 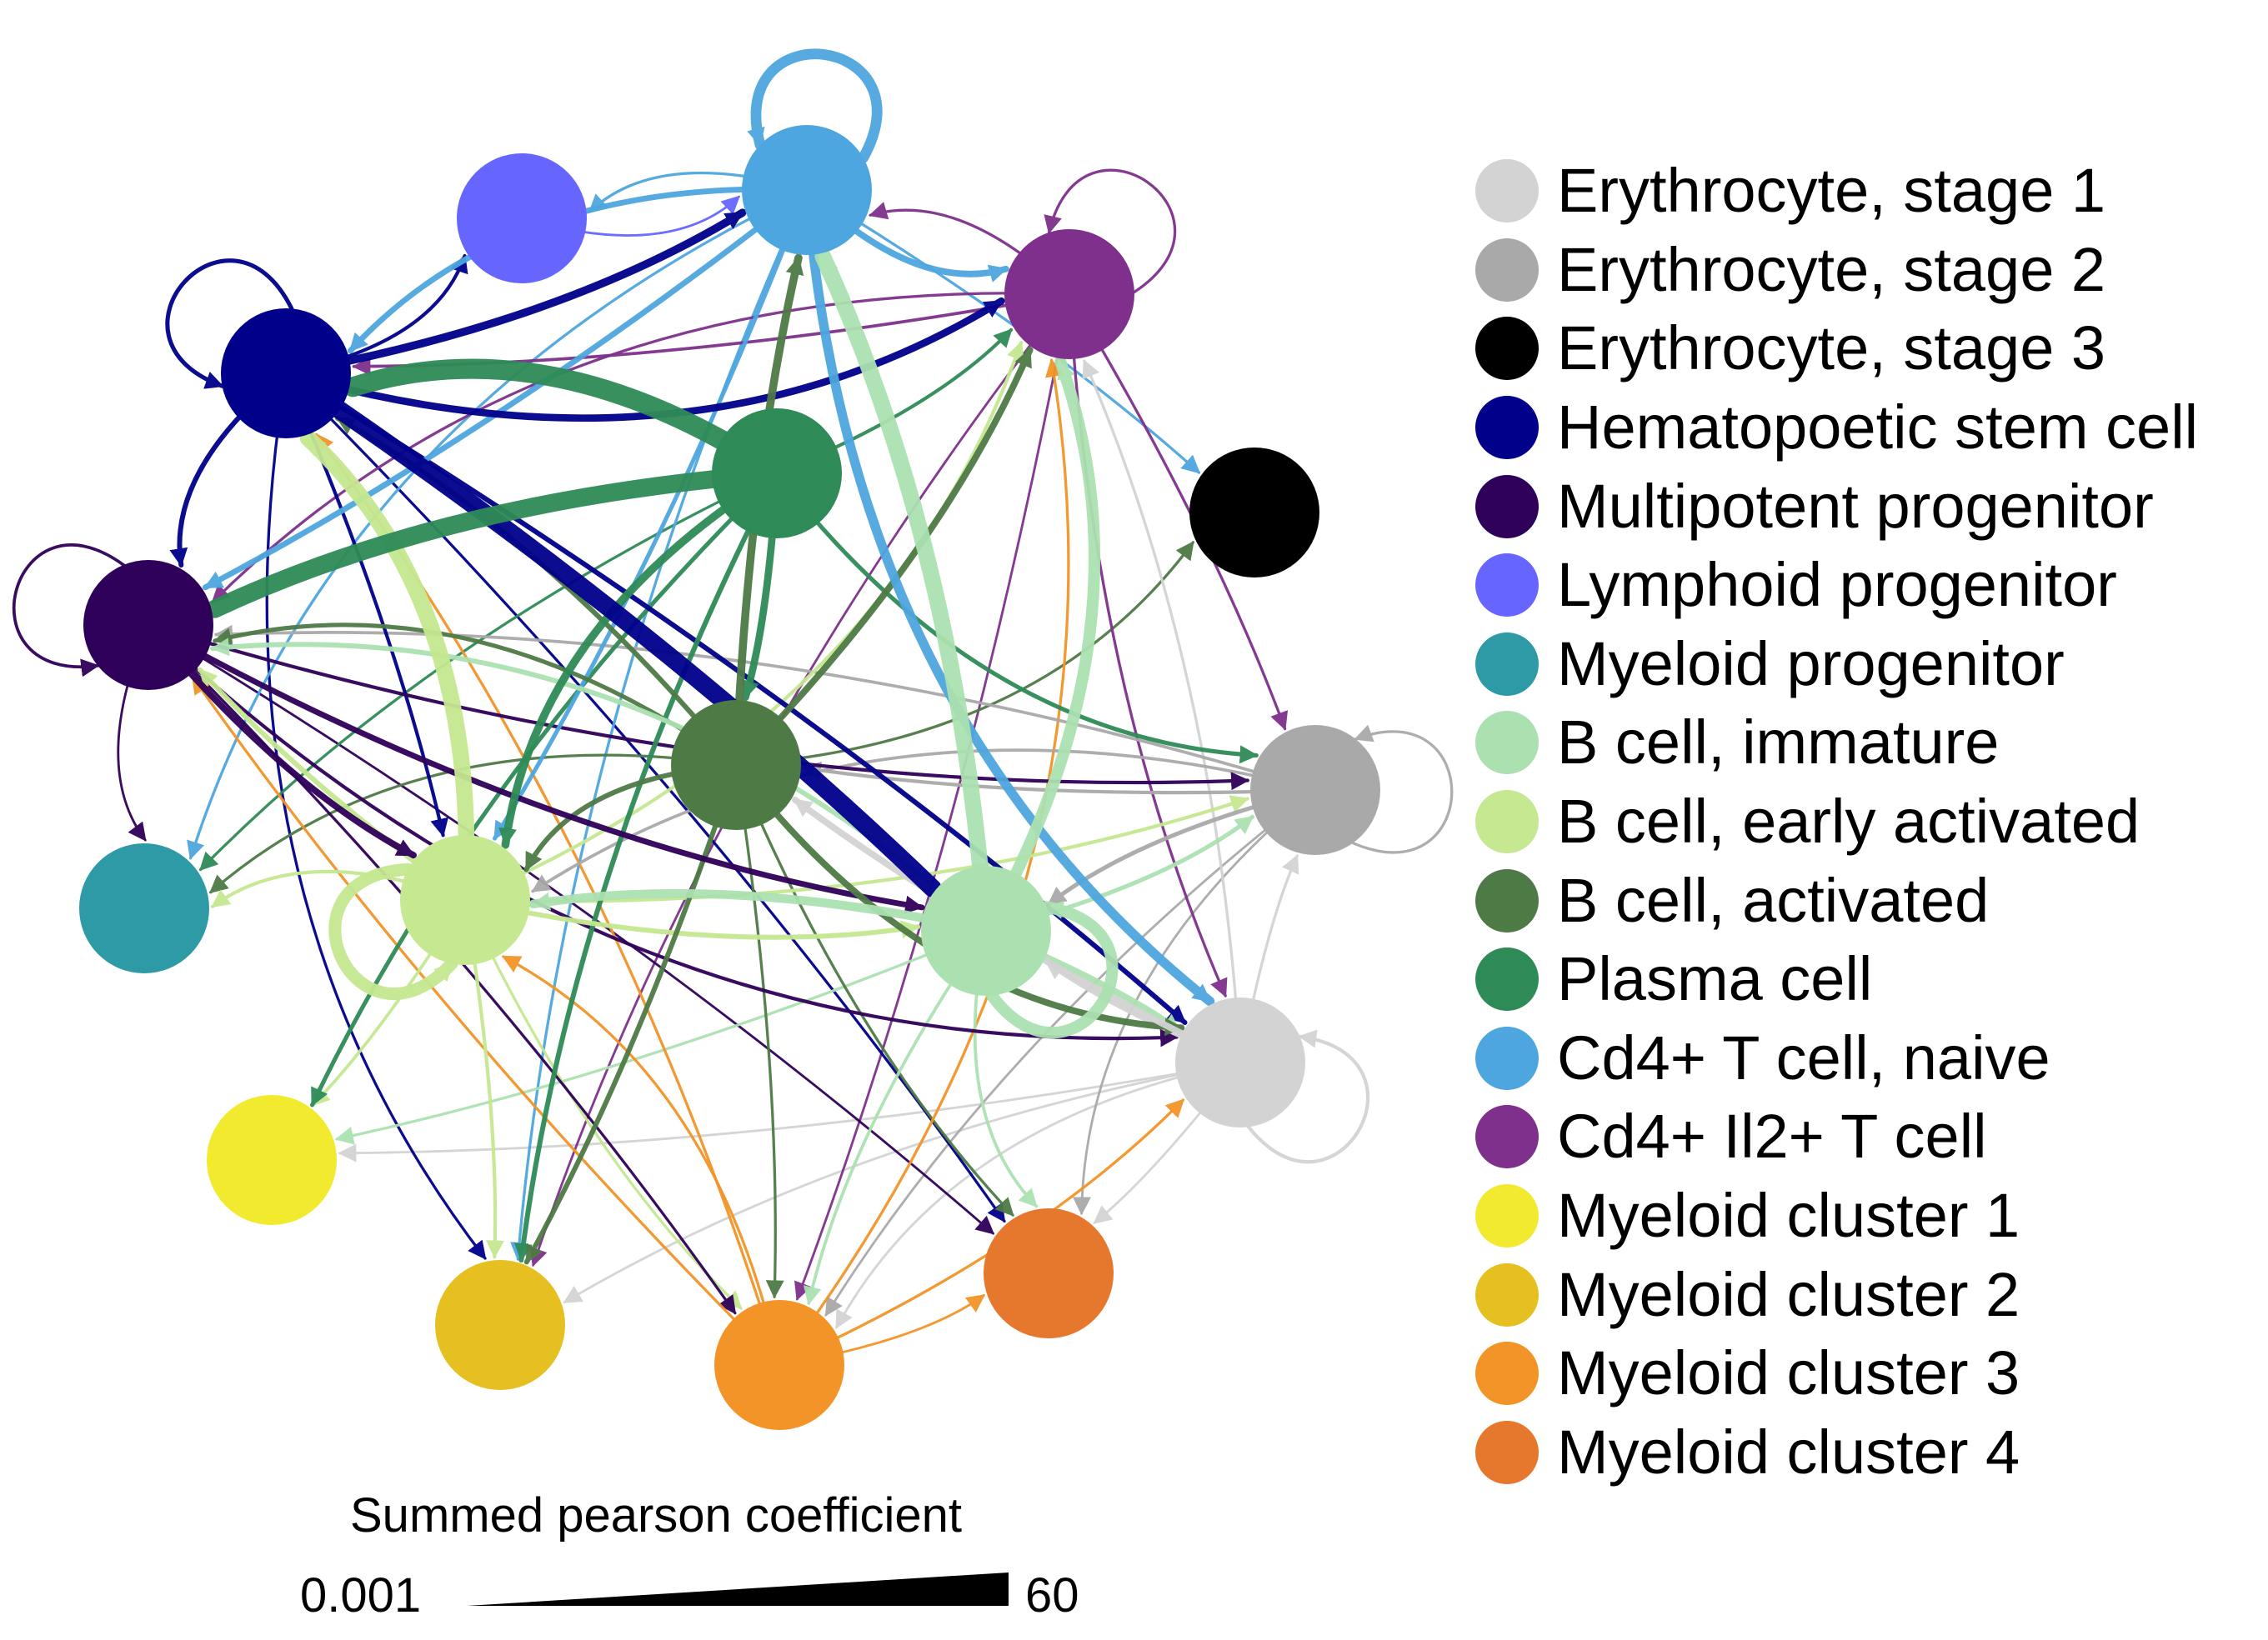 I want to click on legend-item: Plasma cell, so click(x=1836, y=979).